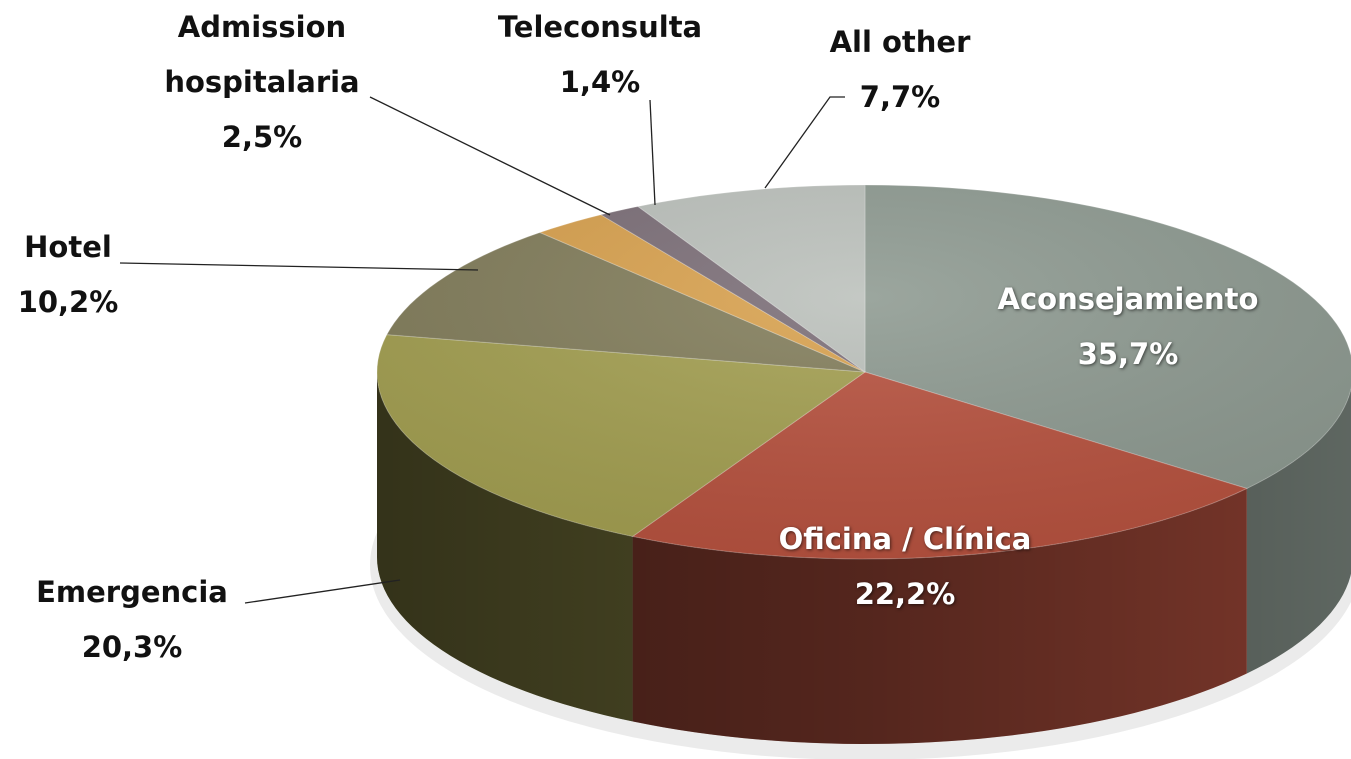 Image resolution: width=1351 pixels, height=759 pixels. I want to click on slice-label: All other, so click(900, 42).